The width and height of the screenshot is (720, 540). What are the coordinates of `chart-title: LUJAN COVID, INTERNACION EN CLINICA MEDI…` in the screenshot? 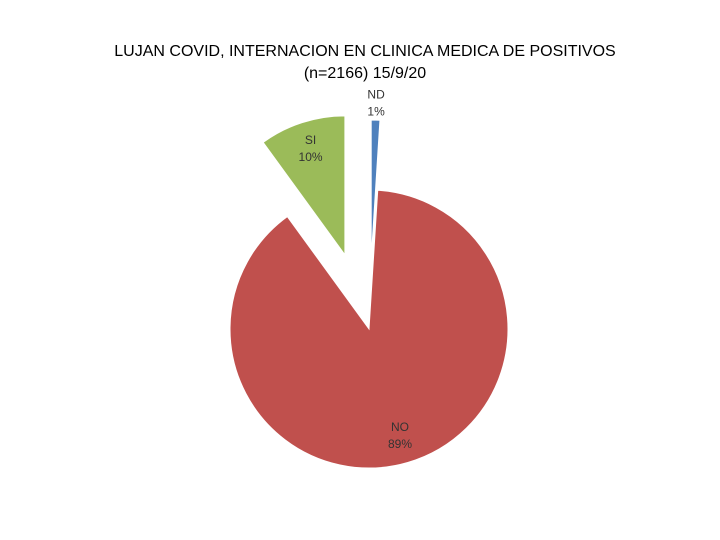 It's located at (364, 51).